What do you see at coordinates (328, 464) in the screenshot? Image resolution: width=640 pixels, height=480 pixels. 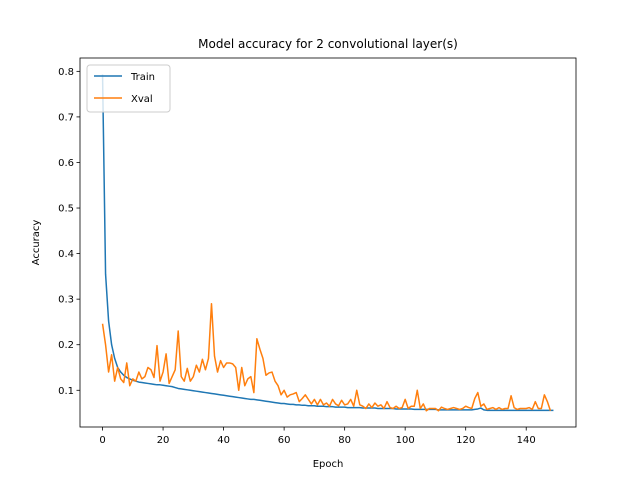 I see `x-axis-label: Epoch` at bounding box center [328, 464].